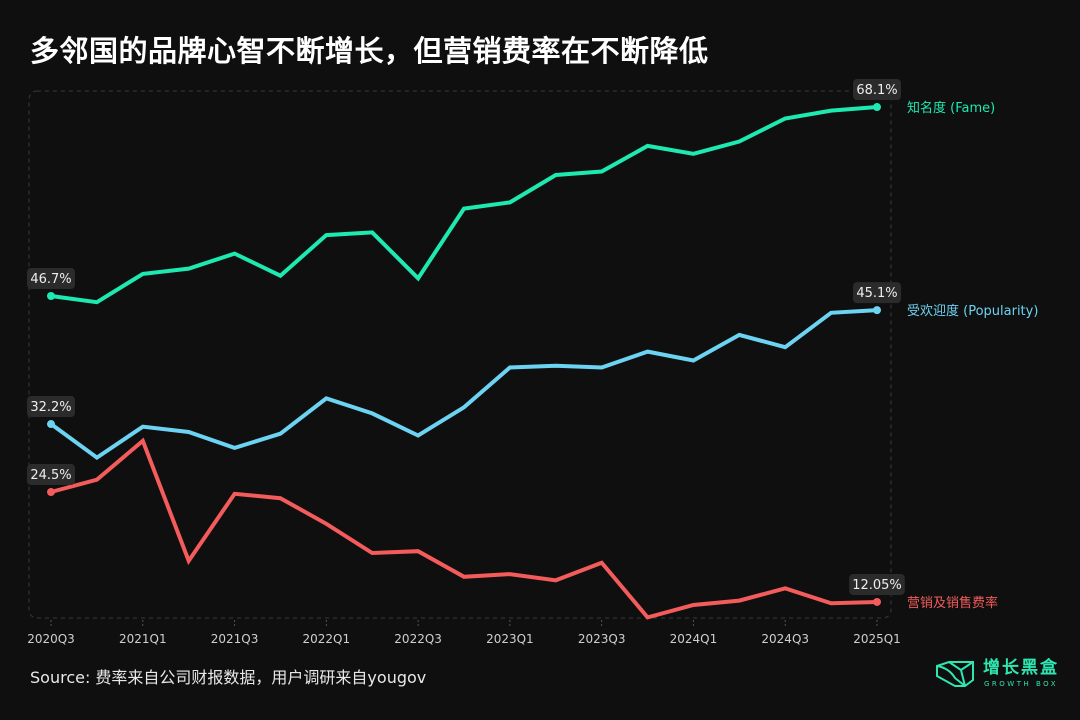 The image size is (1080, 720). Describe the element at coordinates (951, 108) in the screenshot. I see `series-name-label: 知名度 (Fame)` at that location.